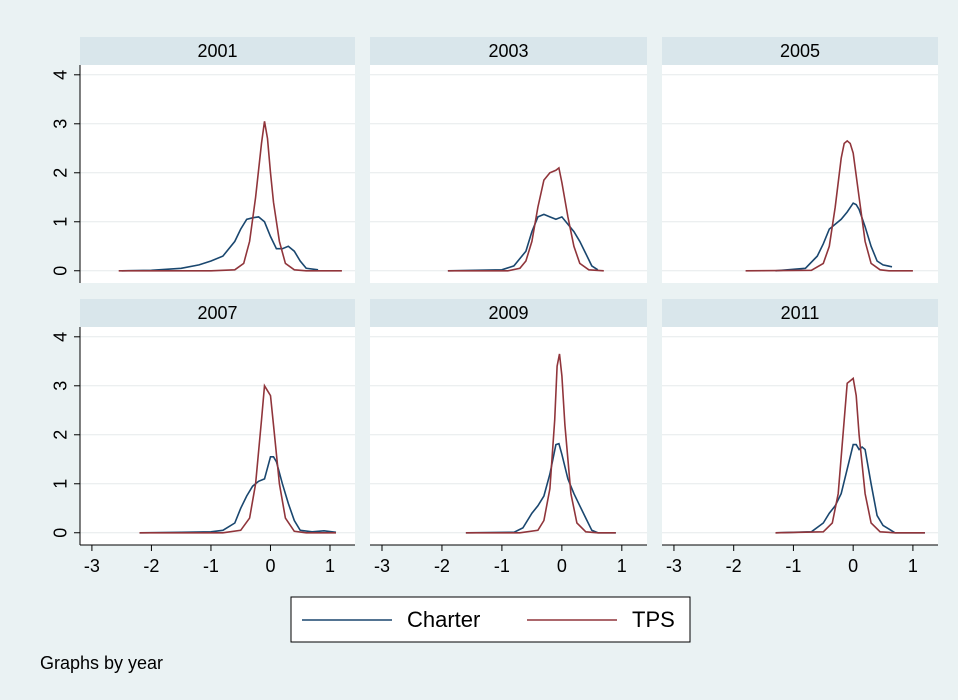 The width and height of the screenshot is (958, 700). I want to click on panel-title: 2009, so click(508, 313).